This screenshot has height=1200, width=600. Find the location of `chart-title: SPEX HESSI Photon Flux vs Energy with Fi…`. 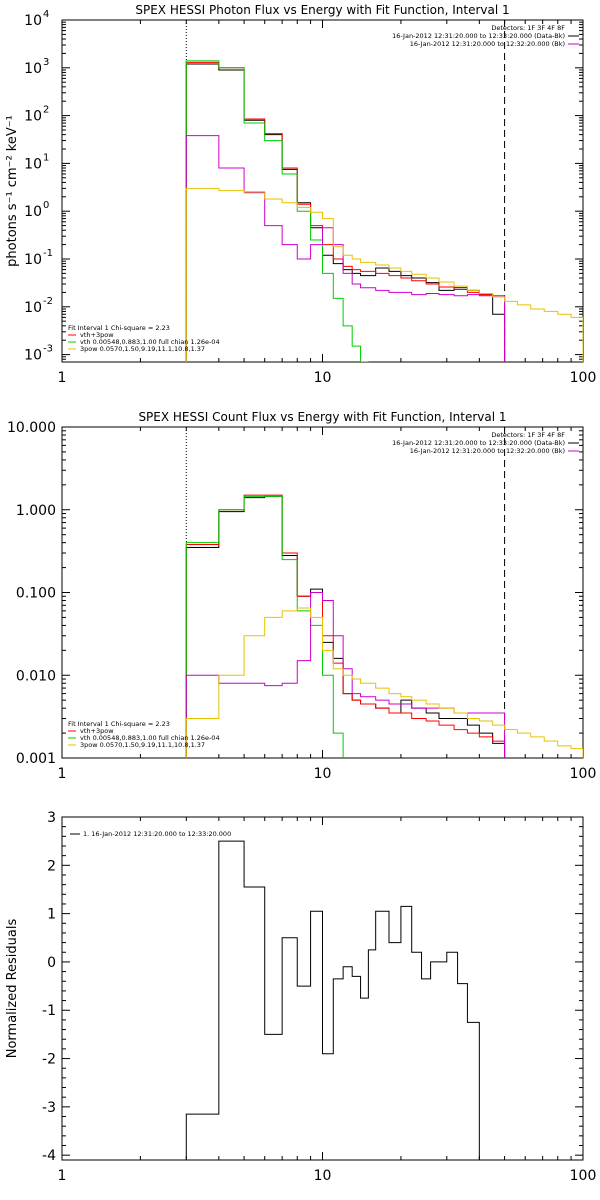

chart-title: SPEX HESSI Photon Flux vs Energy with Fi… is located at coordinates (322, 10).